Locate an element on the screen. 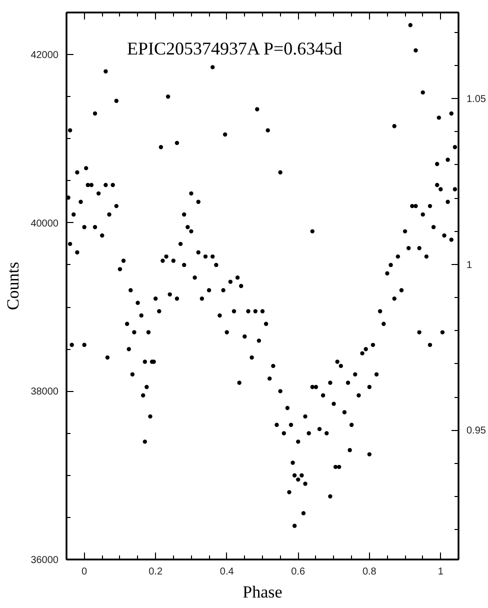  y-tick-label: 40000 is located at coordinates (44, 224).